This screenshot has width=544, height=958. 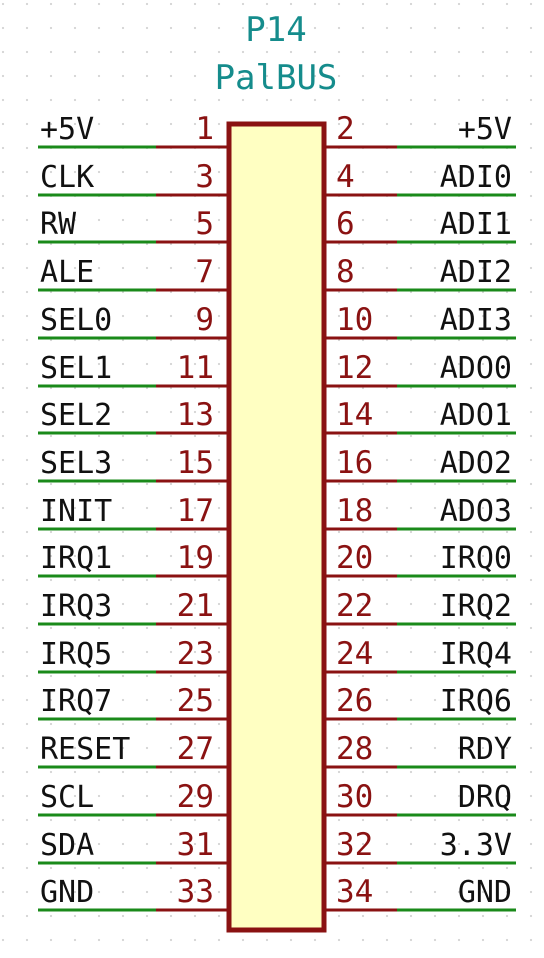 I want to click on pin-number-right: 28, so click(x=354, y=749).